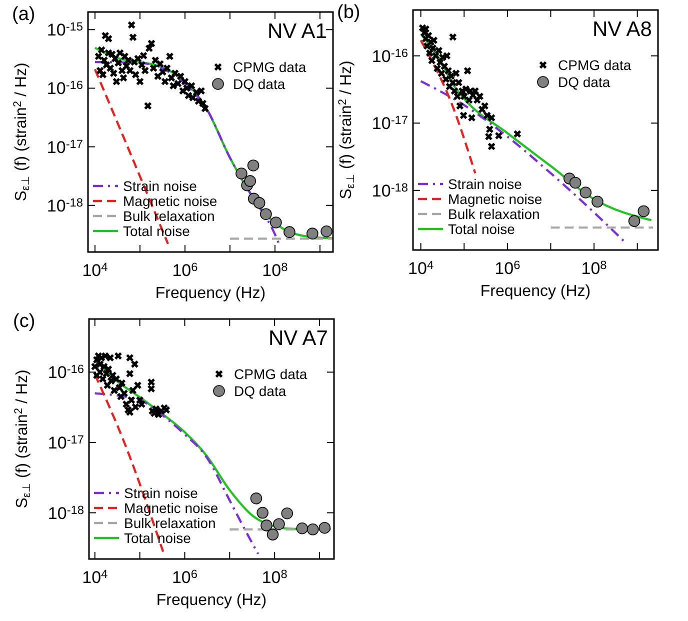  Describe the element at coordinates (495, 199) in the screenshot. I see `legend-label: Magnetic noise` at that location.